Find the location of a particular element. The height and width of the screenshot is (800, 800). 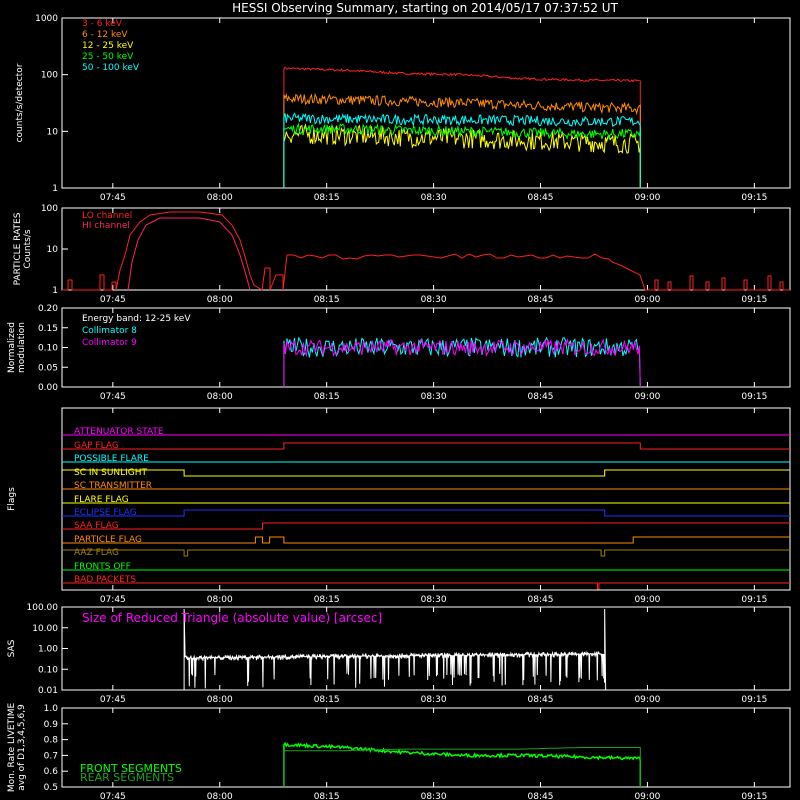

flag-label: POSSIBLE FLARE is located at coordinates (111, 459).